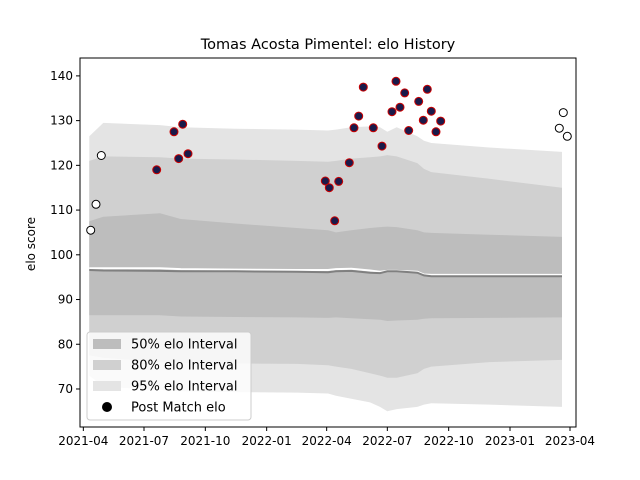 The width and height of the screenshot is (640, 480). I want to click on y-tick-label: 100, so click(61, 255).